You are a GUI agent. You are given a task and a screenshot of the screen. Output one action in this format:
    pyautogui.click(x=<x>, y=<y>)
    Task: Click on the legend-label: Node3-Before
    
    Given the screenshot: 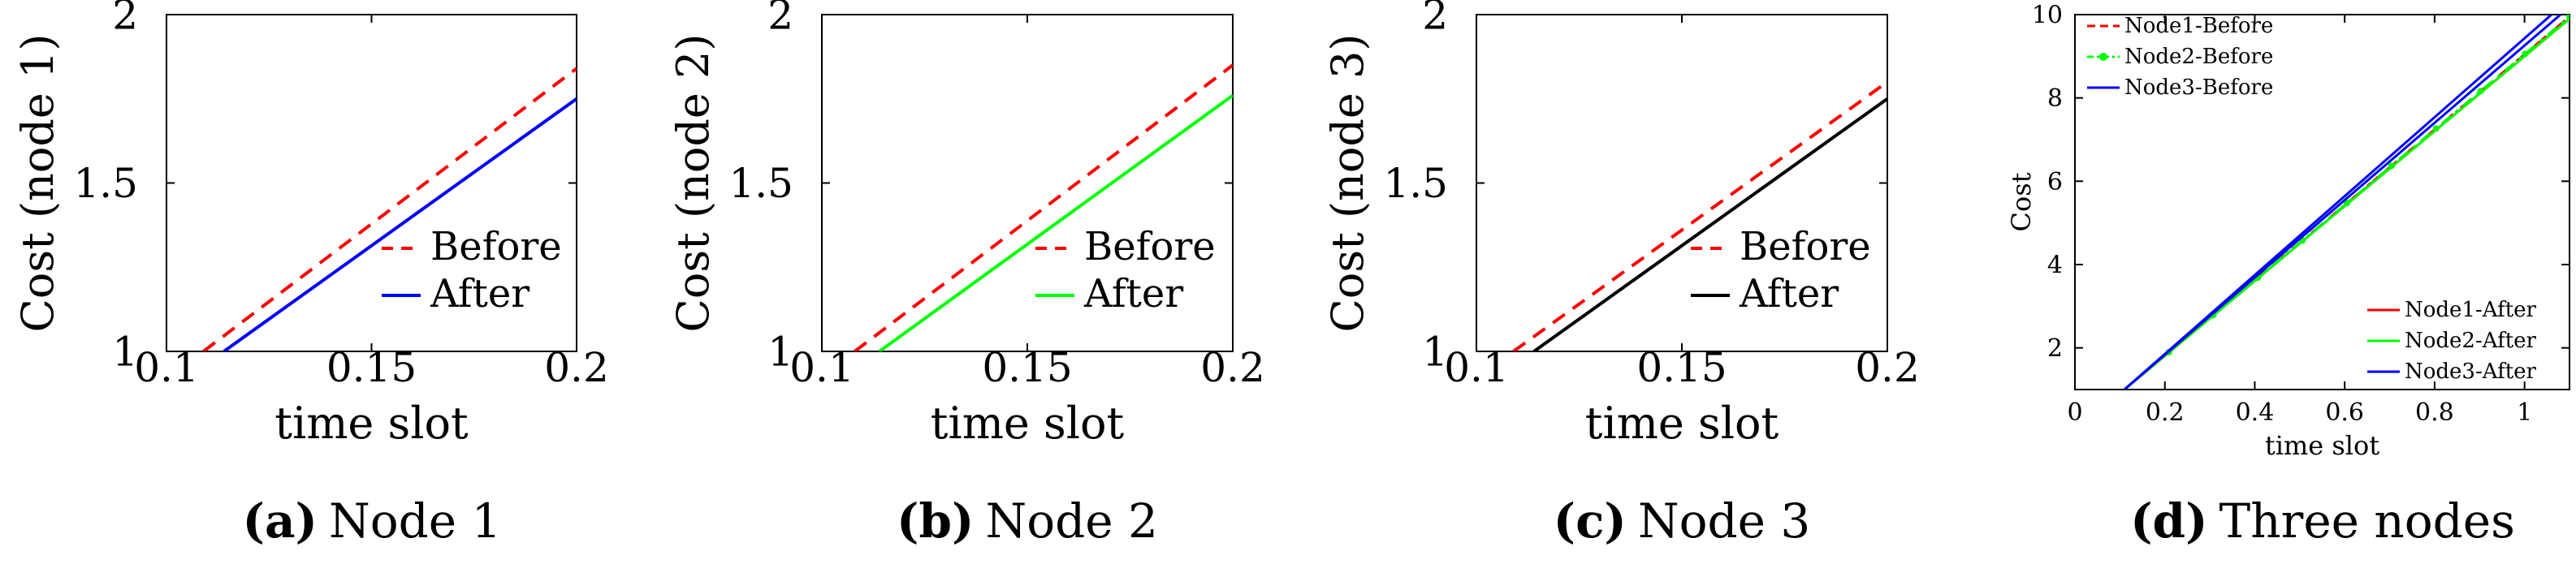 What is the action you would take?
    pyautogui.click(x=2198, y=88)
    